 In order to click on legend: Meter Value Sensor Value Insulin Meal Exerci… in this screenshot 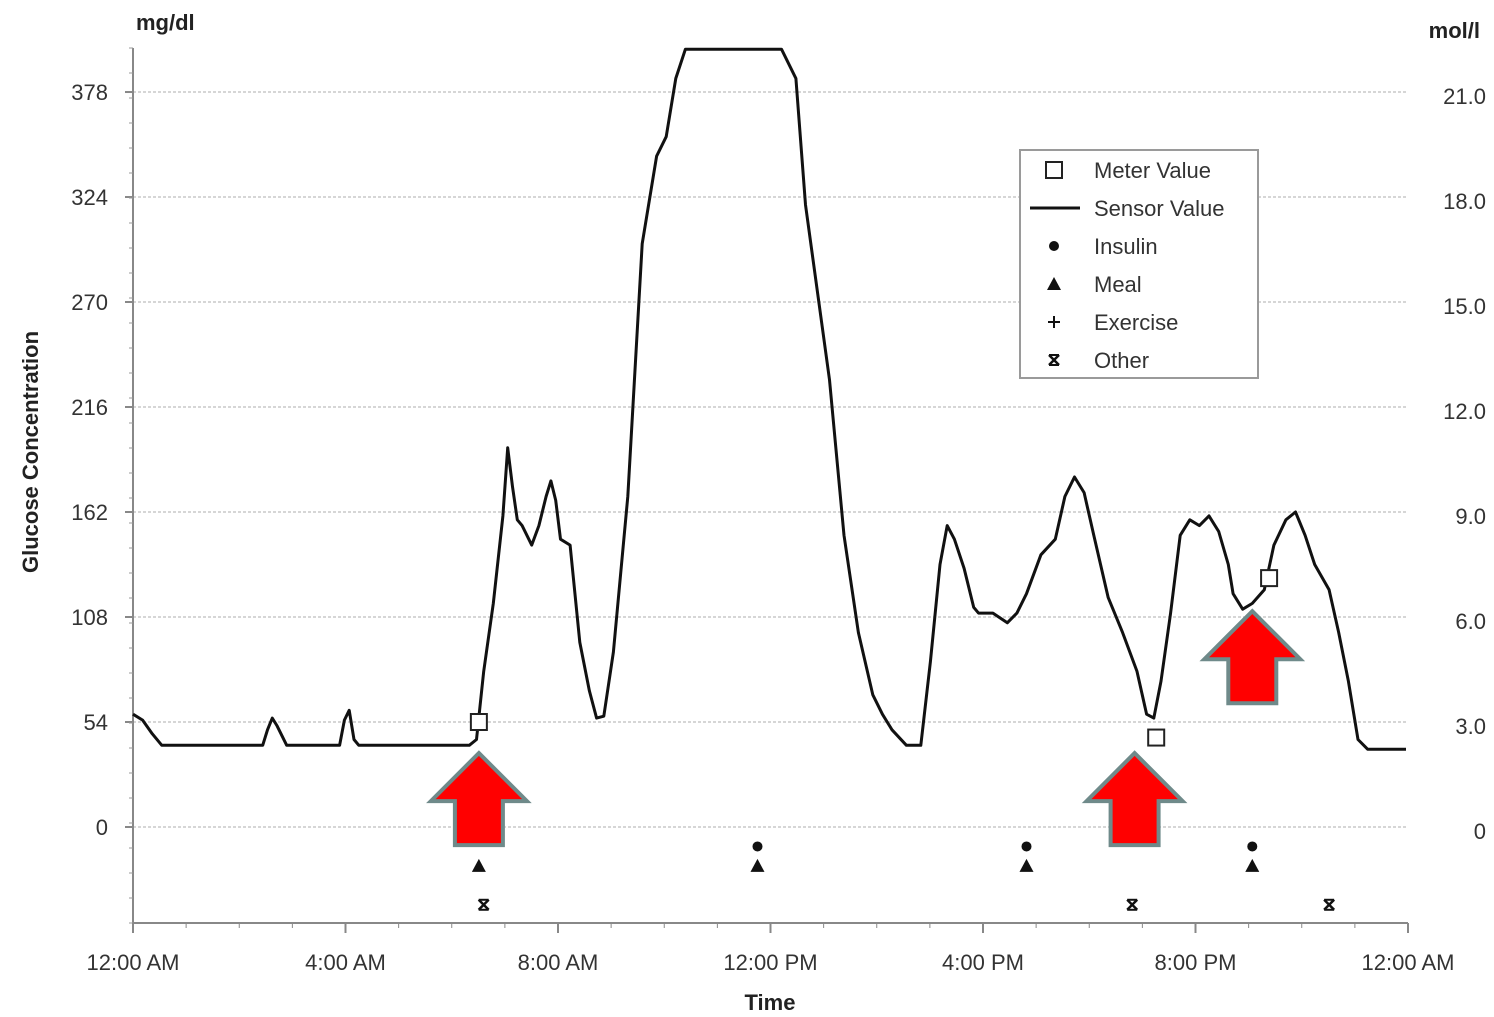, I will do `click(1139, 264)`.